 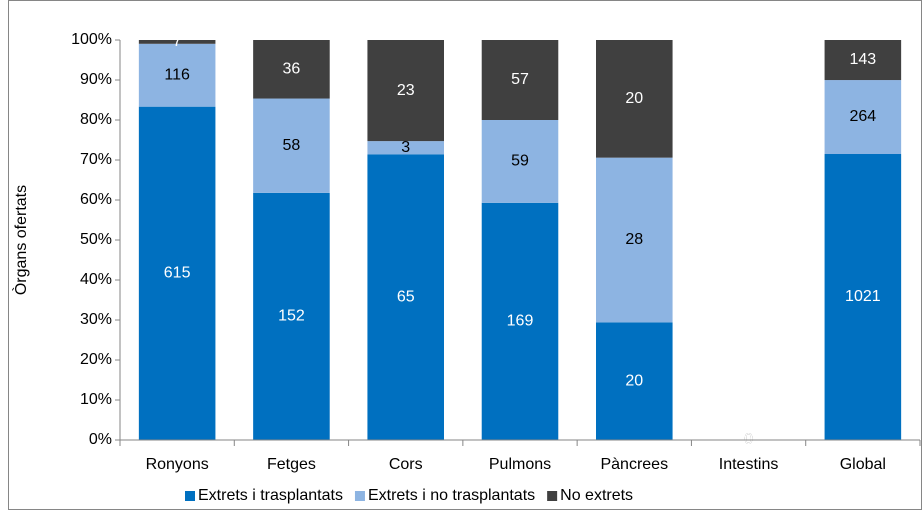 What do you see at coordinates (96, 399) in the screenshot?
I see `y-tick-label: 10%` at bounding box center [96, 399].